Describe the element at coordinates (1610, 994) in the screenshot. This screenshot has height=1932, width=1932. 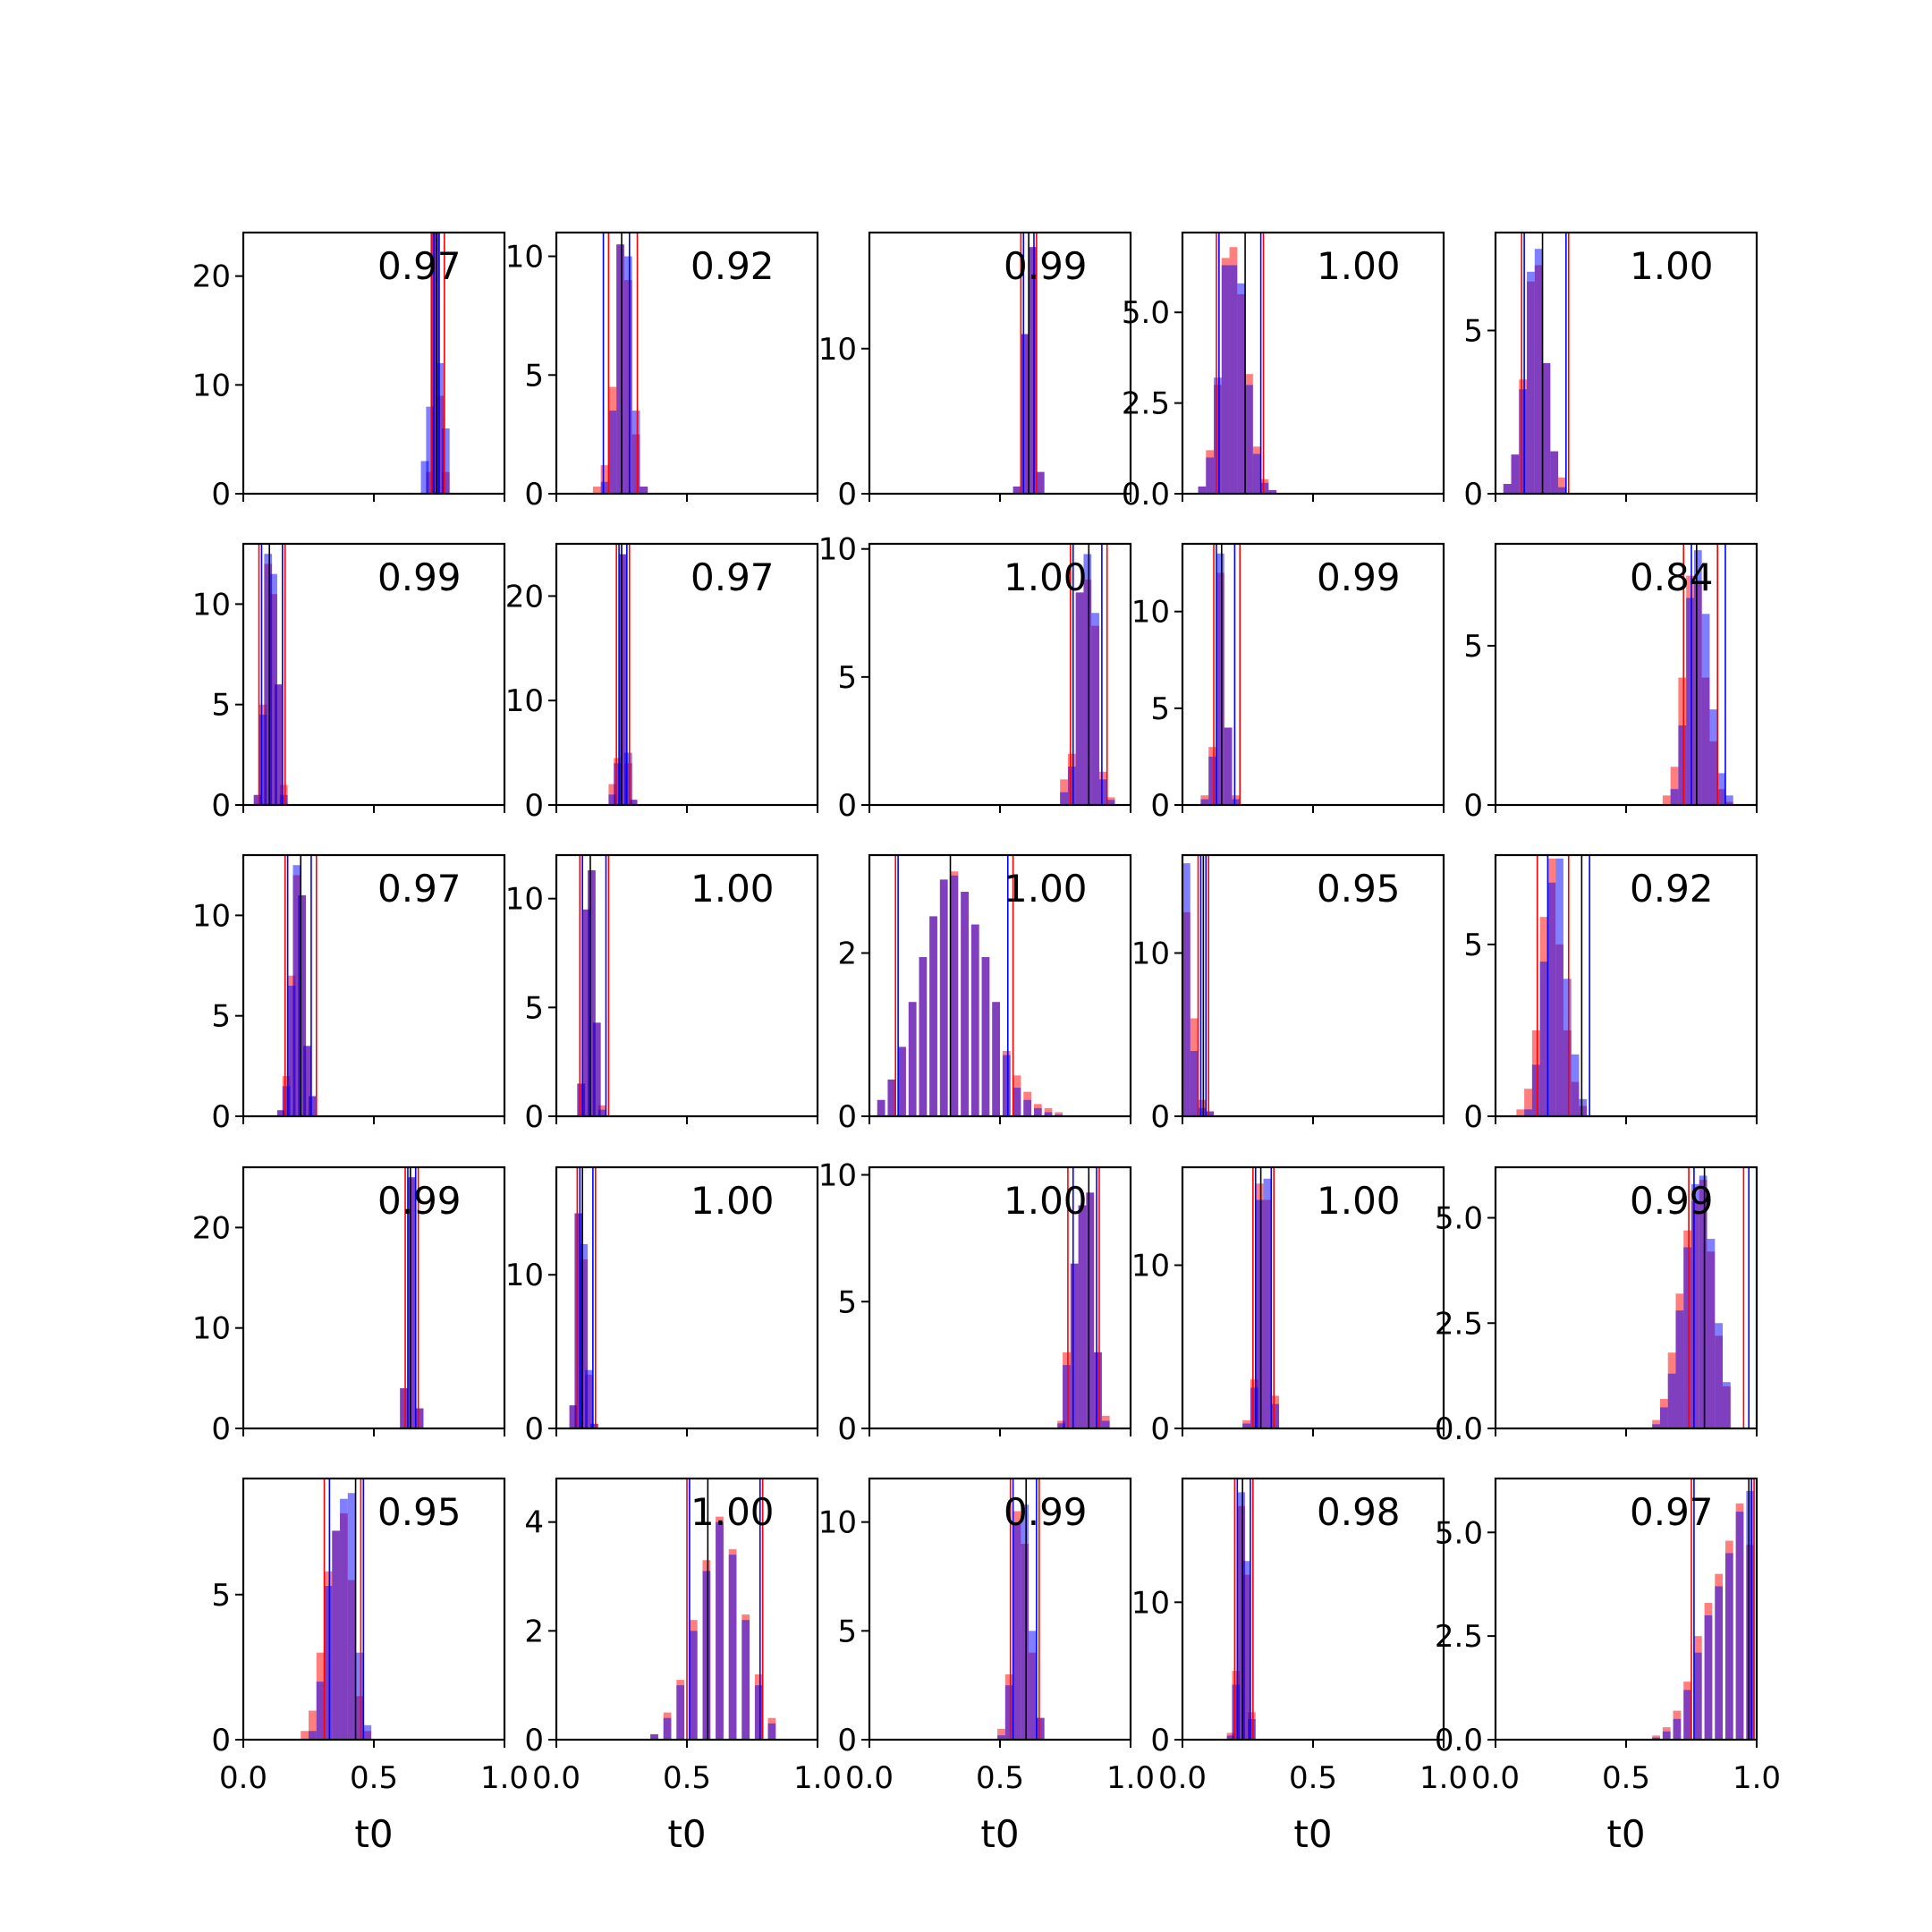
I see `panel-15: 050.92` at that location.